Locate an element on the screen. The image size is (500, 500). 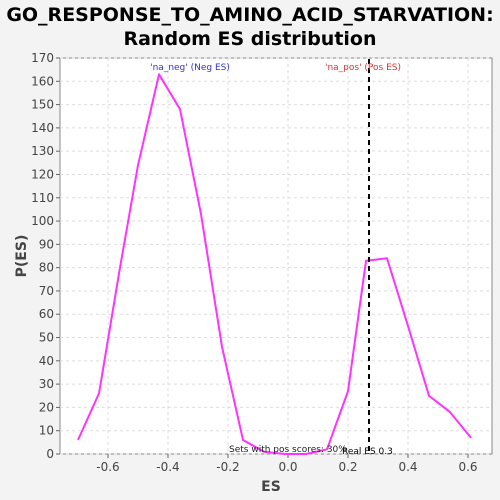
chart-subtitle: Random ES distribution is located at coordinates (250, 39).